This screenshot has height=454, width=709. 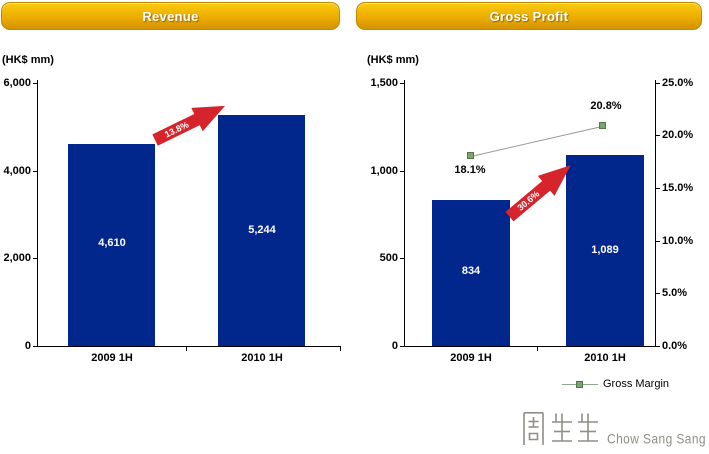 What do you see at coordinates (17, 171) in the screenshot?
I see `revenue-y-tick-label: 4,000` at bounding box center [17, 171].